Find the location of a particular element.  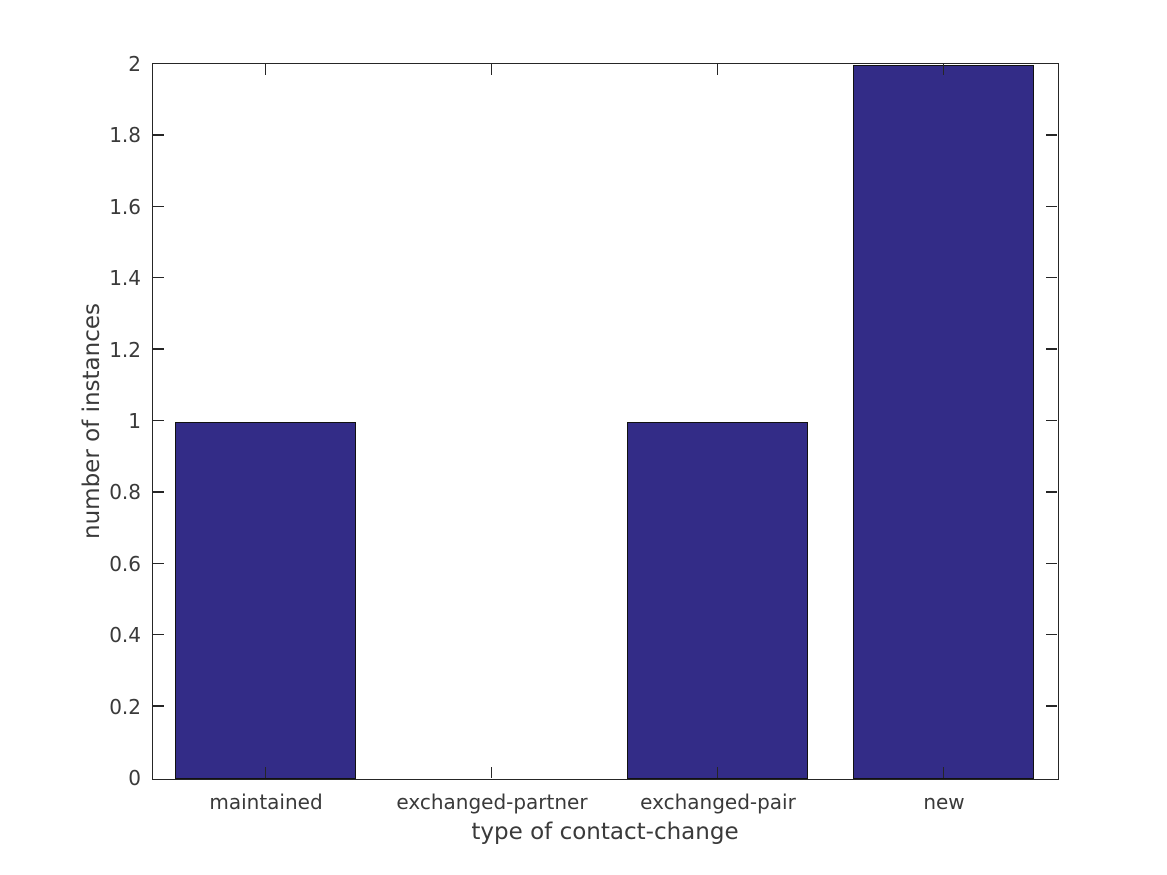

y-tick-label: 1.4 is located at coordinates (125, 278).